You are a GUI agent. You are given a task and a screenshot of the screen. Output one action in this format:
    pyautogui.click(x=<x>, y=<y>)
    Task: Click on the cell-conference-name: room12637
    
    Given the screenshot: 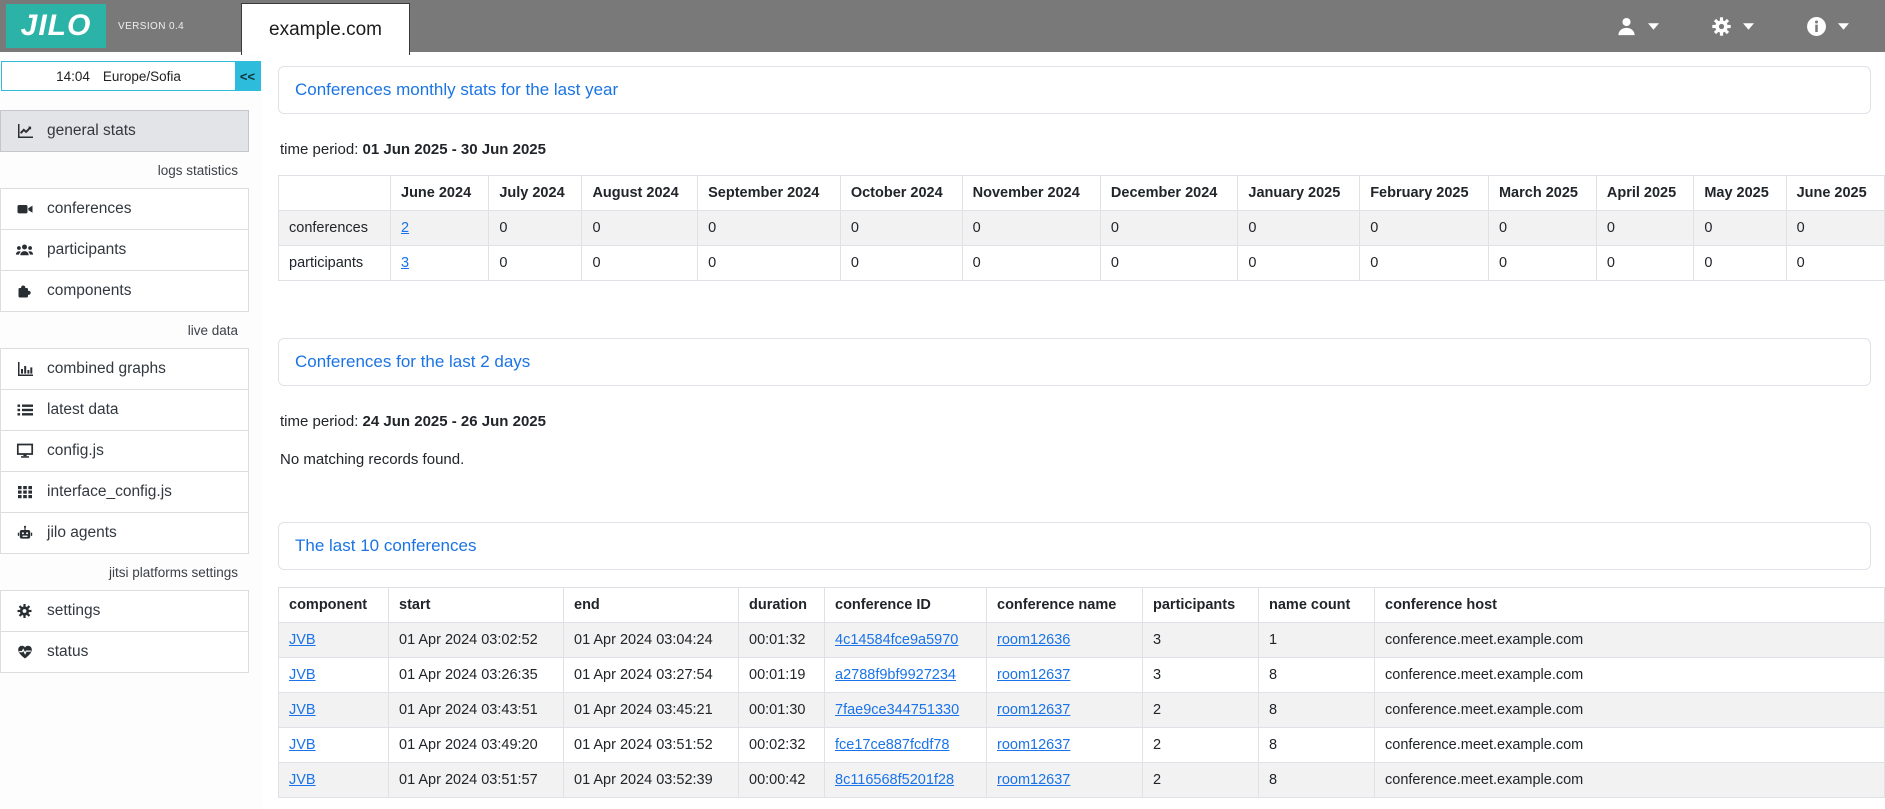 What is the action you would take?
    pyautogui.click(x=1064, y=745)
    